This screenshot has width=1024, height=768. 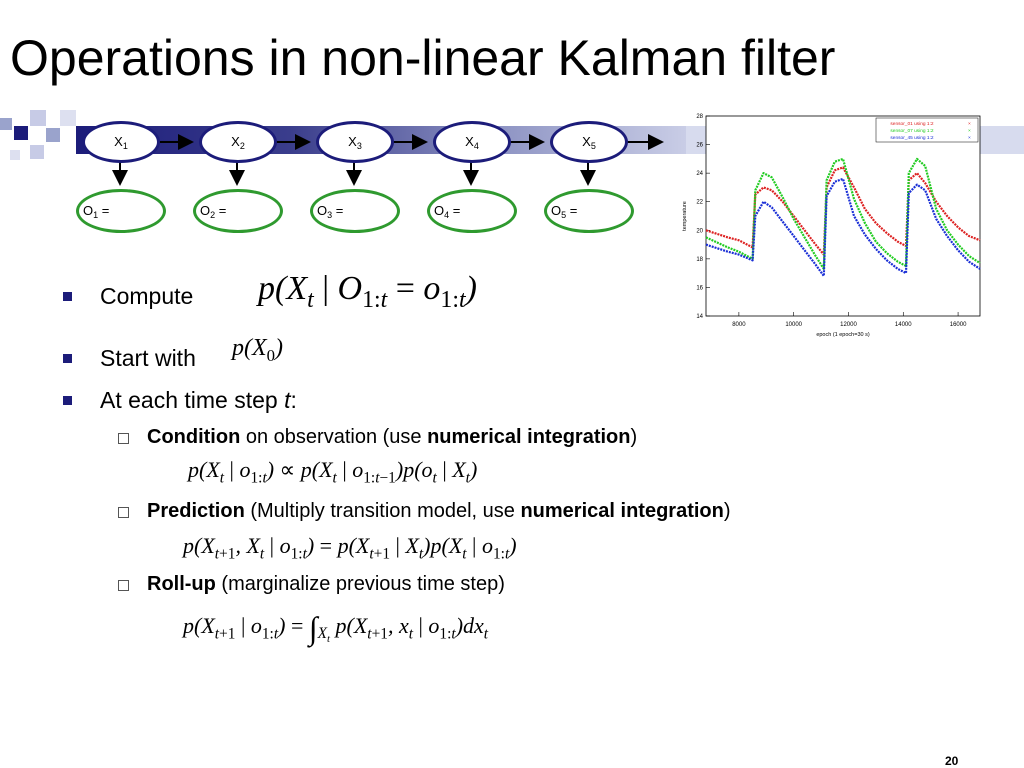 I want to click on observation-node: O5 =, so click(x=589, y=211).